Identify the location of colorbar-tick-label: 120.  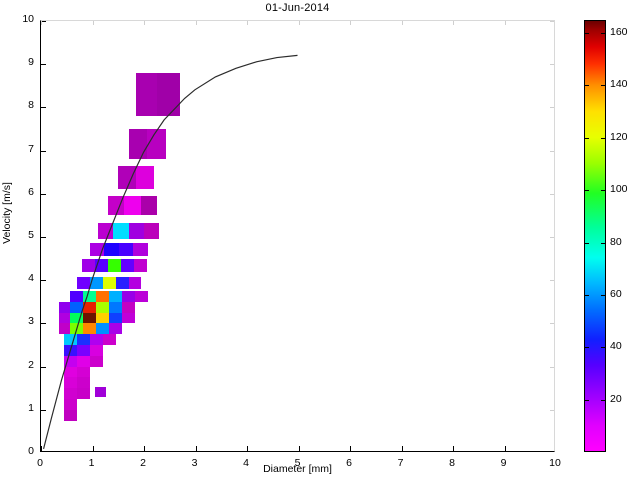
(619, 136).